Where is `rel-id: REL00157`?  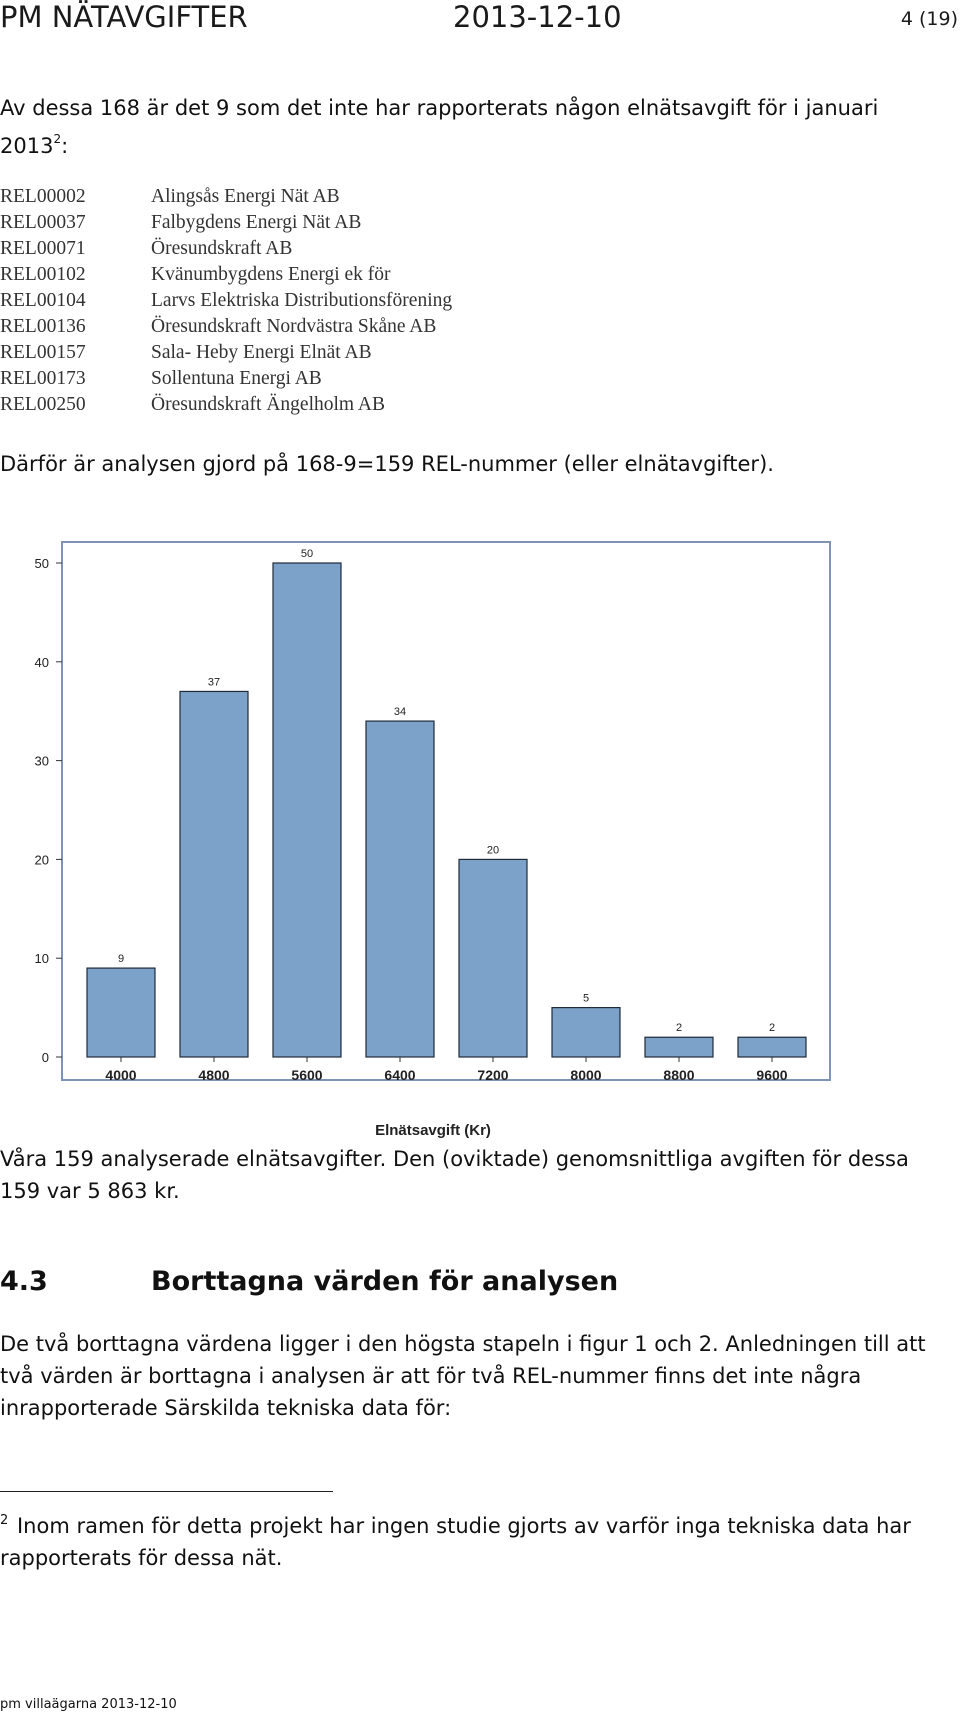 rel-id: REL00157 is located at coordinates (43, 352).